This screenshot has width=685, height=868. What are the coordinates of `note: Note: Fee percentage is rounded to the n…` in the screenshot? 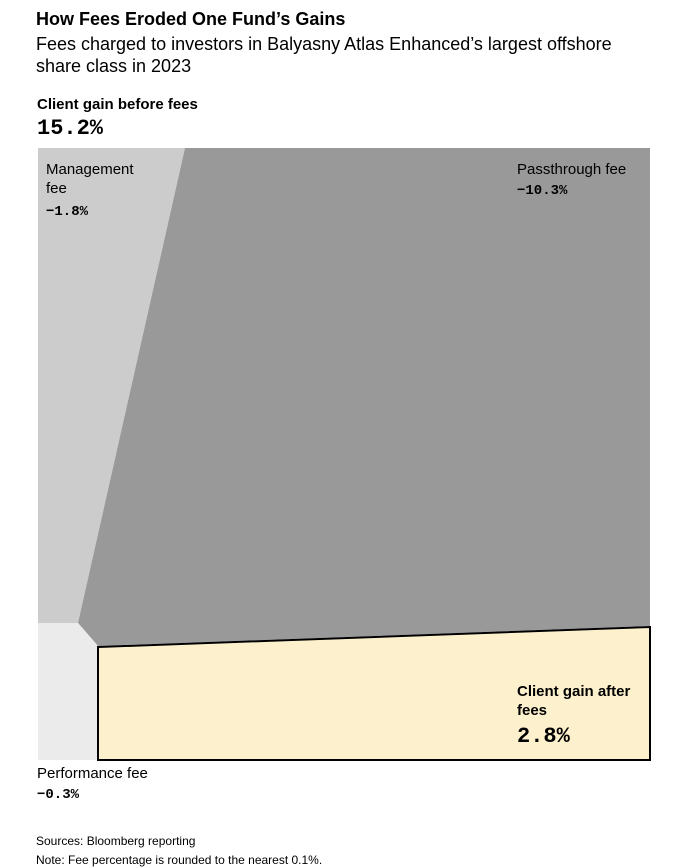 It's located at (179, 860).